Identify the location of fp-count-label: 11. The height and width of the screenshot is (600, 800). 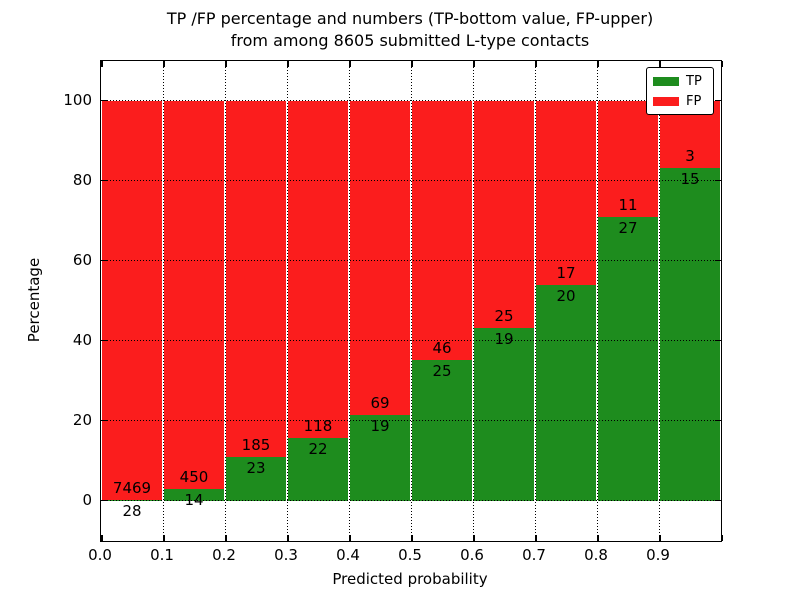
(628, 204).